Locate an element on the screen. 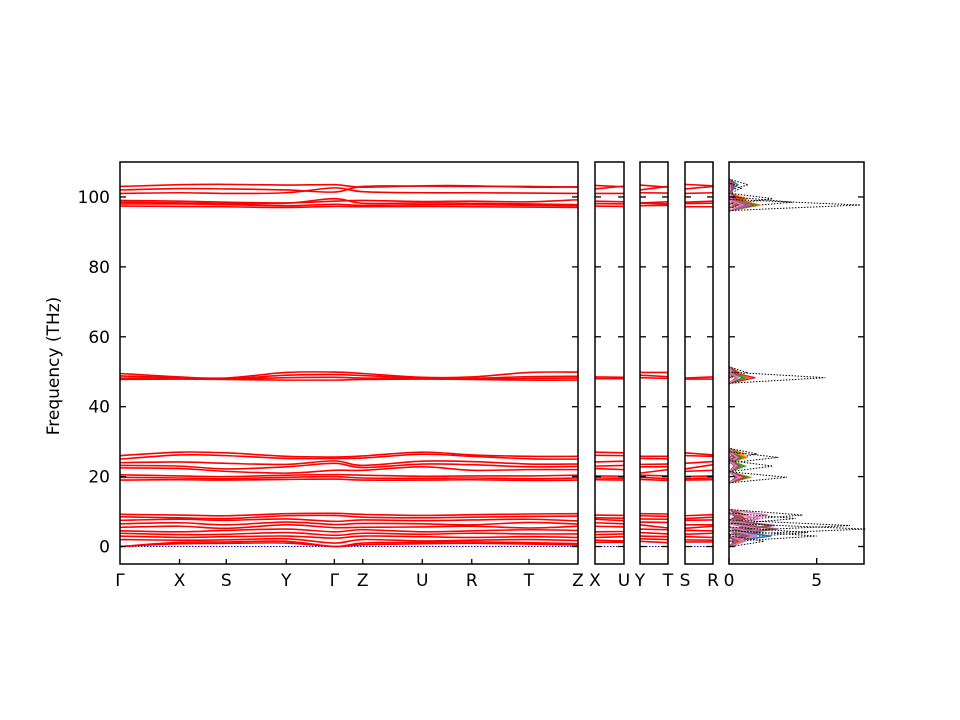  dos-x-tick-label: 0 is located at coordinates (729, 581).